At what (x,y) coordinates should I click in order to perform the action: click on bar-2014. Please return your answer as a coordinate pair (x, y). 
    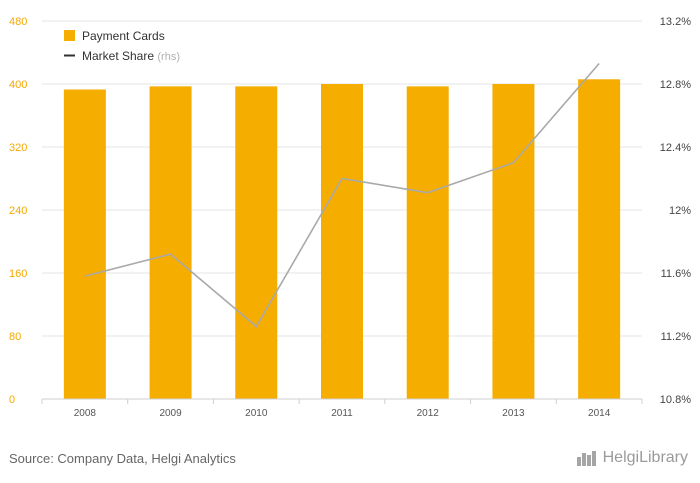
    Looking at the image, I should click on (599, 239).